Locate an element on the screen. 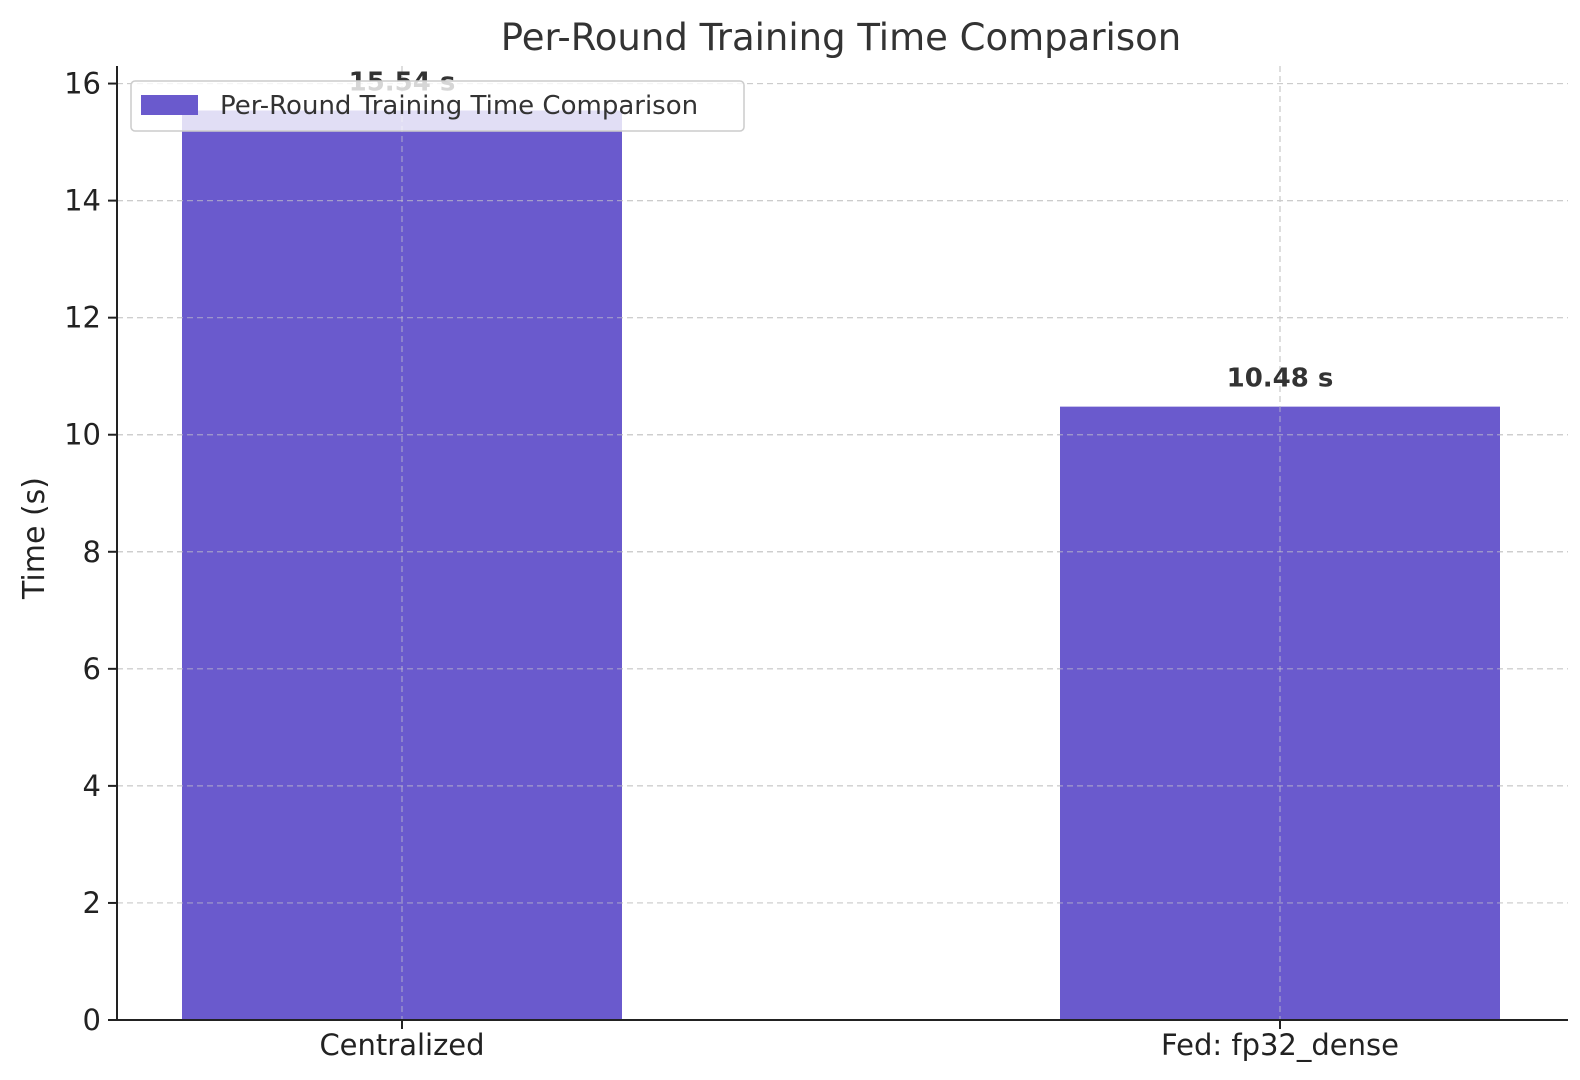 The image size is (1580, 1080). y-tick-label: 4 is located at coordinates (92, 786).